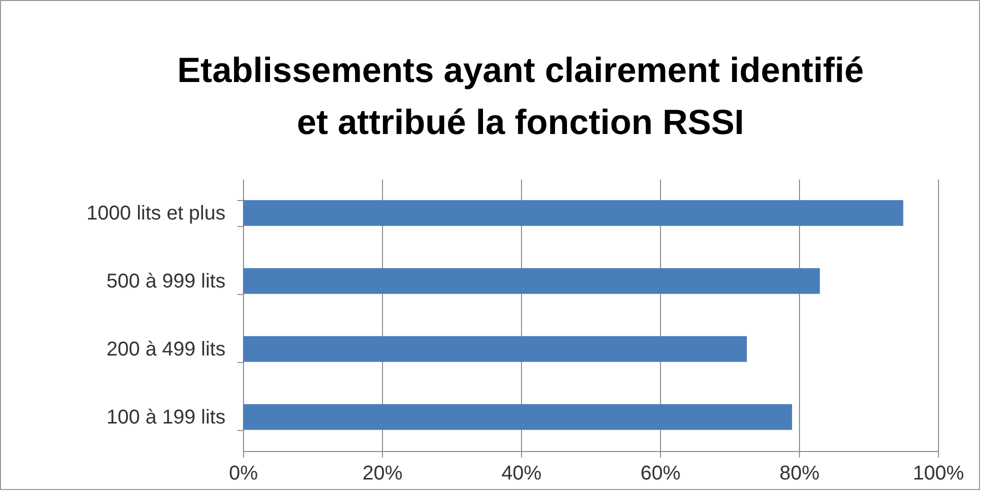  I want to click on text: et attribué la fonction RSSI, so click(520, 122).